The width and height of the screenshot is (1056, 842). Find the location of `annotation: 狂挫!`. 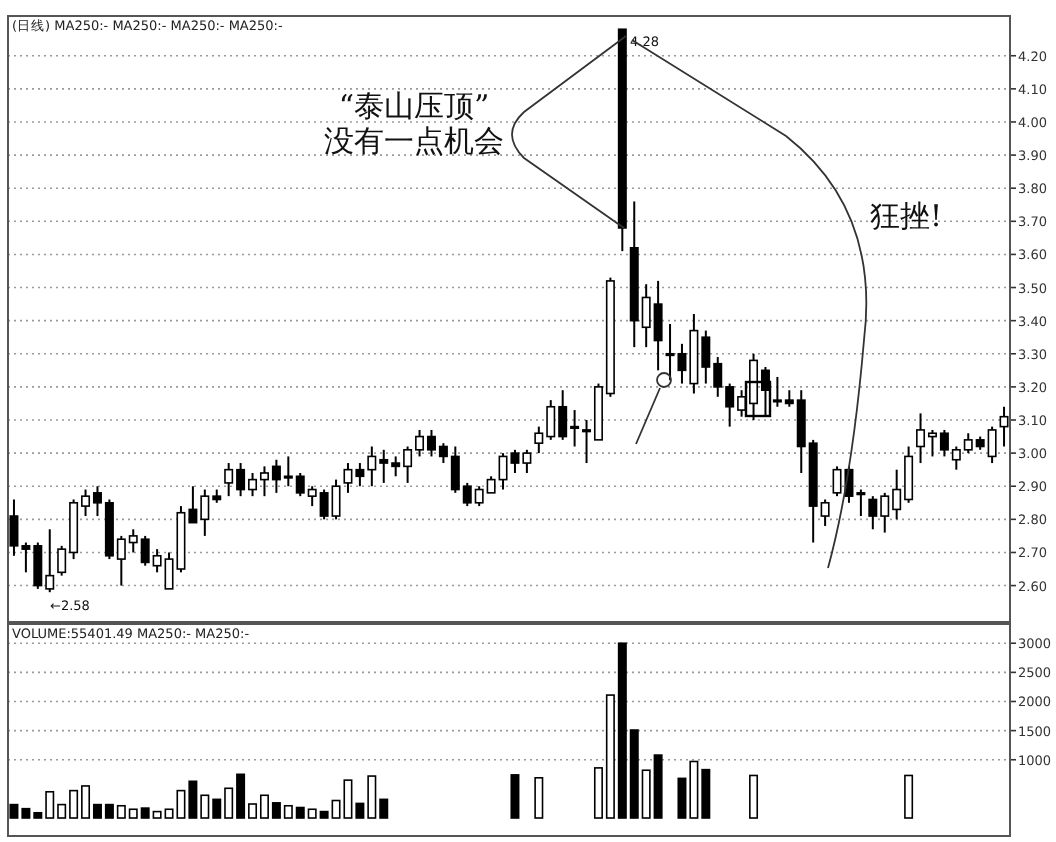

annotation: 狂挫! is located at coordinates (906, 216).